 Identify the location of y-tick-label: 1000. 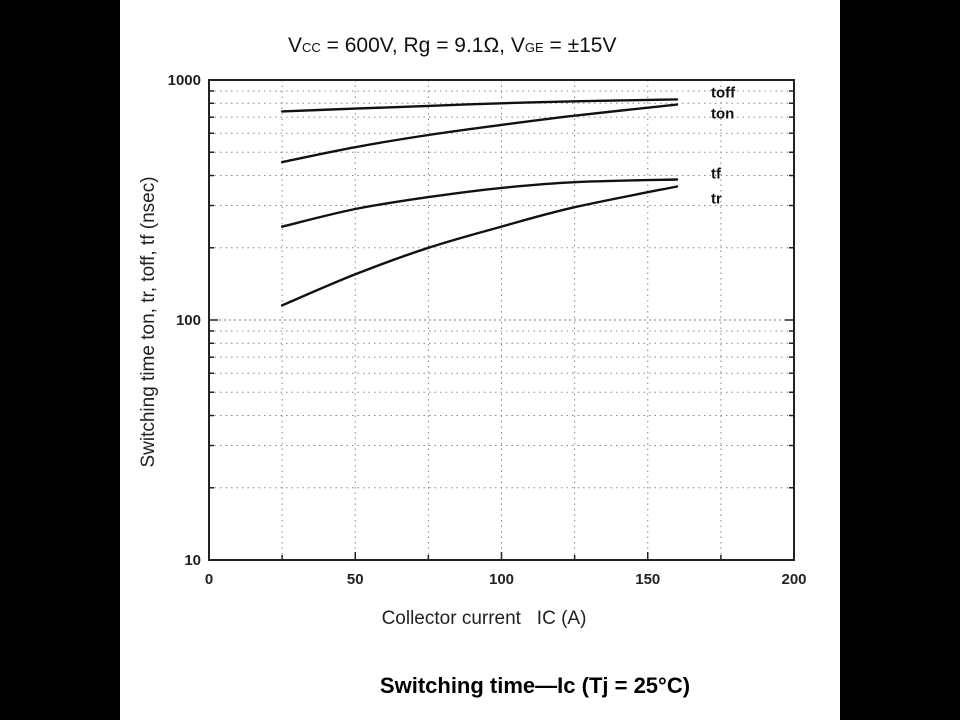
(184, 80).